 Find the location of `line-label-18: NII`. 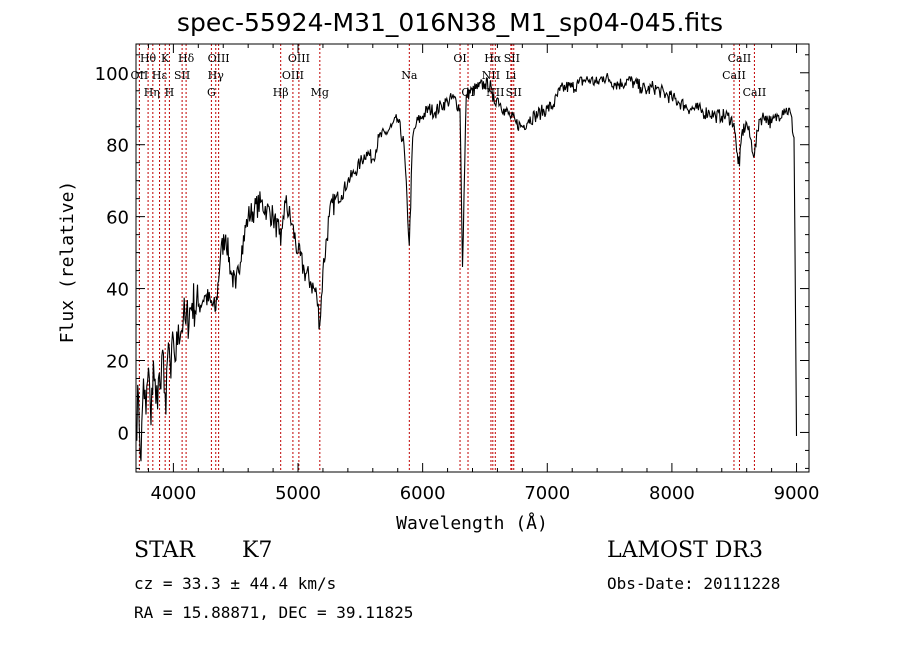

line-label-18: NII is located at coordinates (491, 75).